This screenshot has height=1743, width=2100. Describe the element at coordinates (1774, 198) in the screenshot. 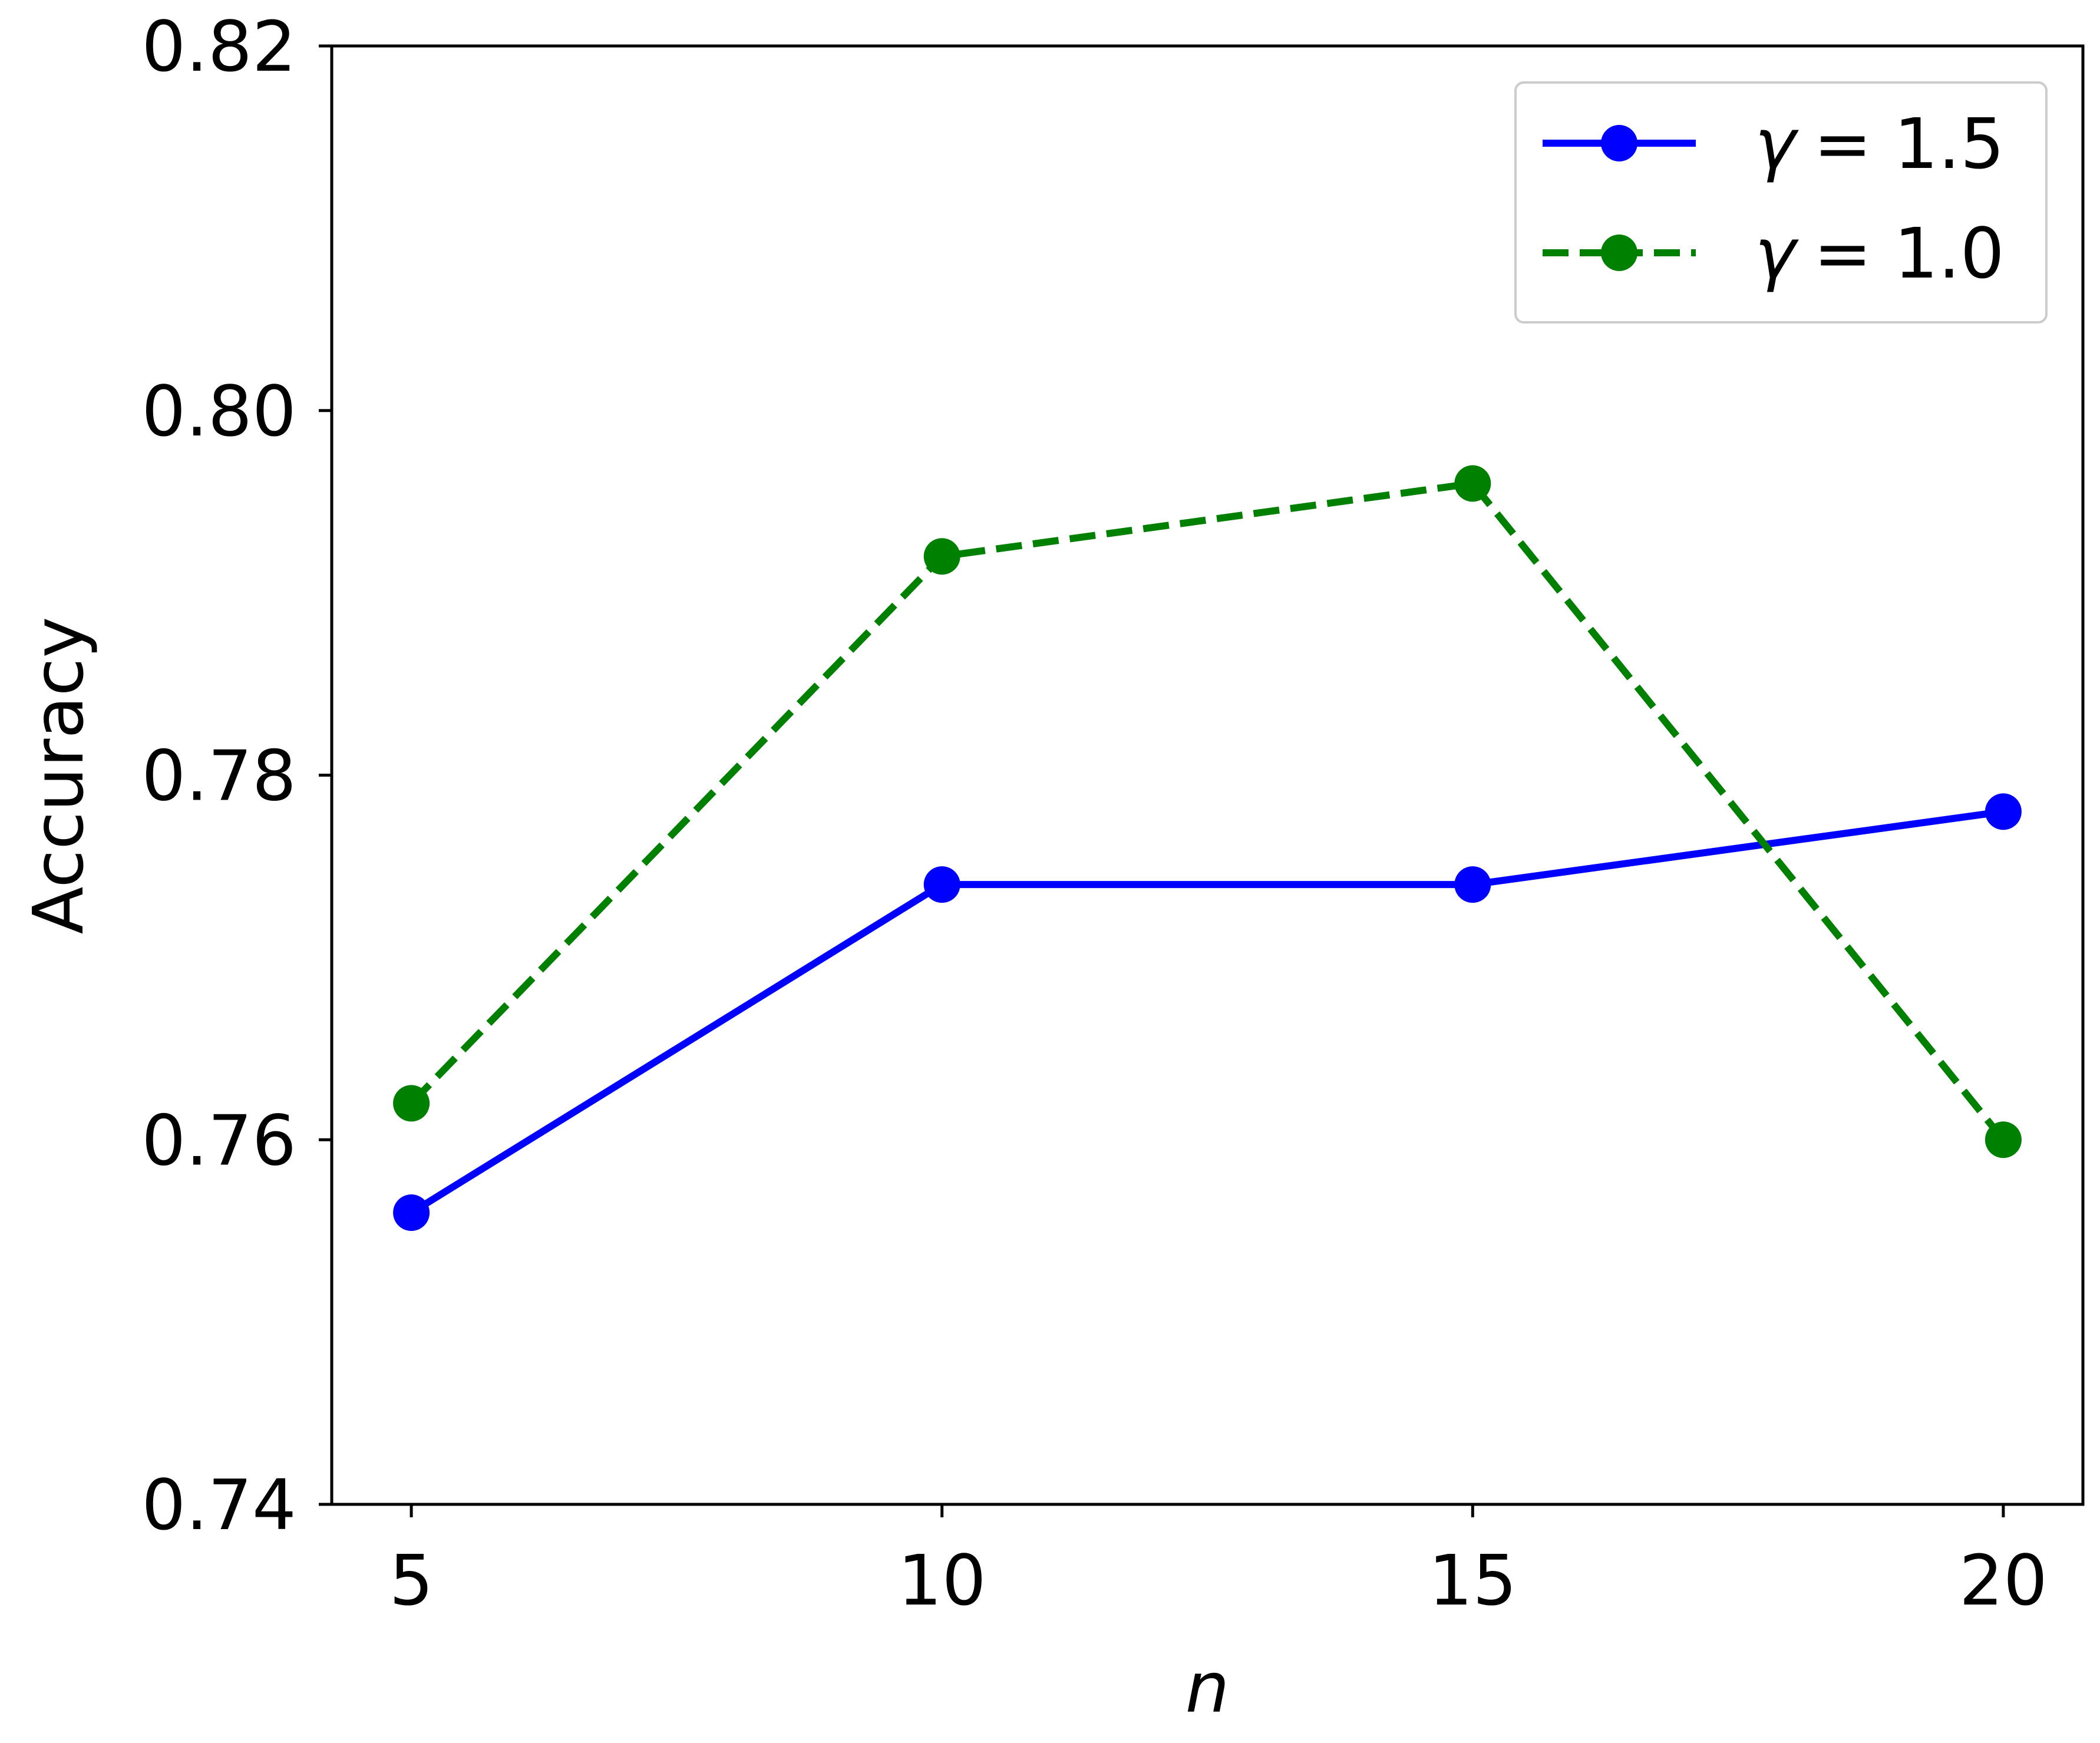

I see `legend-items: γ = 1.5γ = 1.0` at that location.